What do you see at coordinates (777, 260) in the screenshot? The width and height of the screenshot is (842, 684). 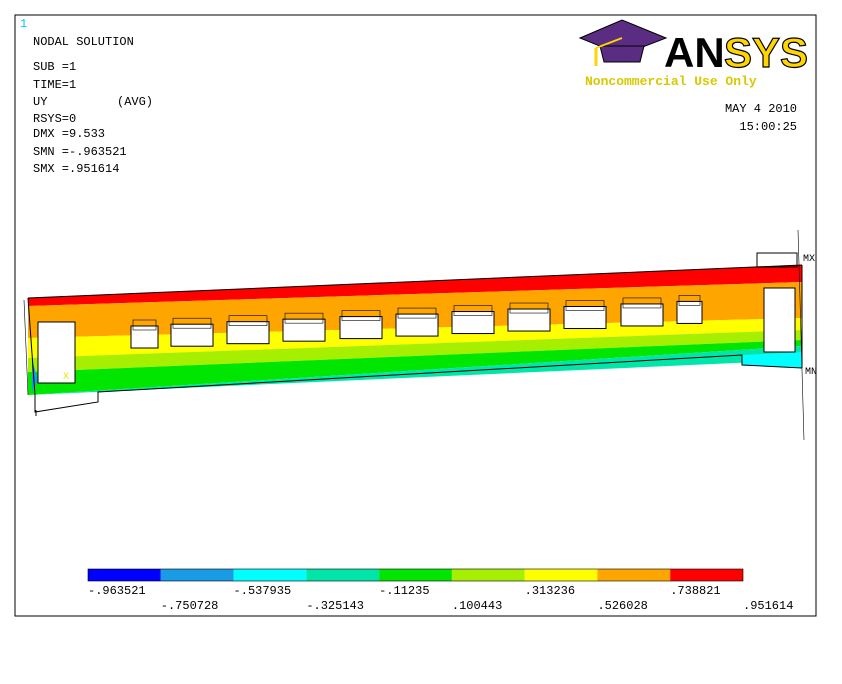 I see `door-outline` at bounding box center [777, 260].